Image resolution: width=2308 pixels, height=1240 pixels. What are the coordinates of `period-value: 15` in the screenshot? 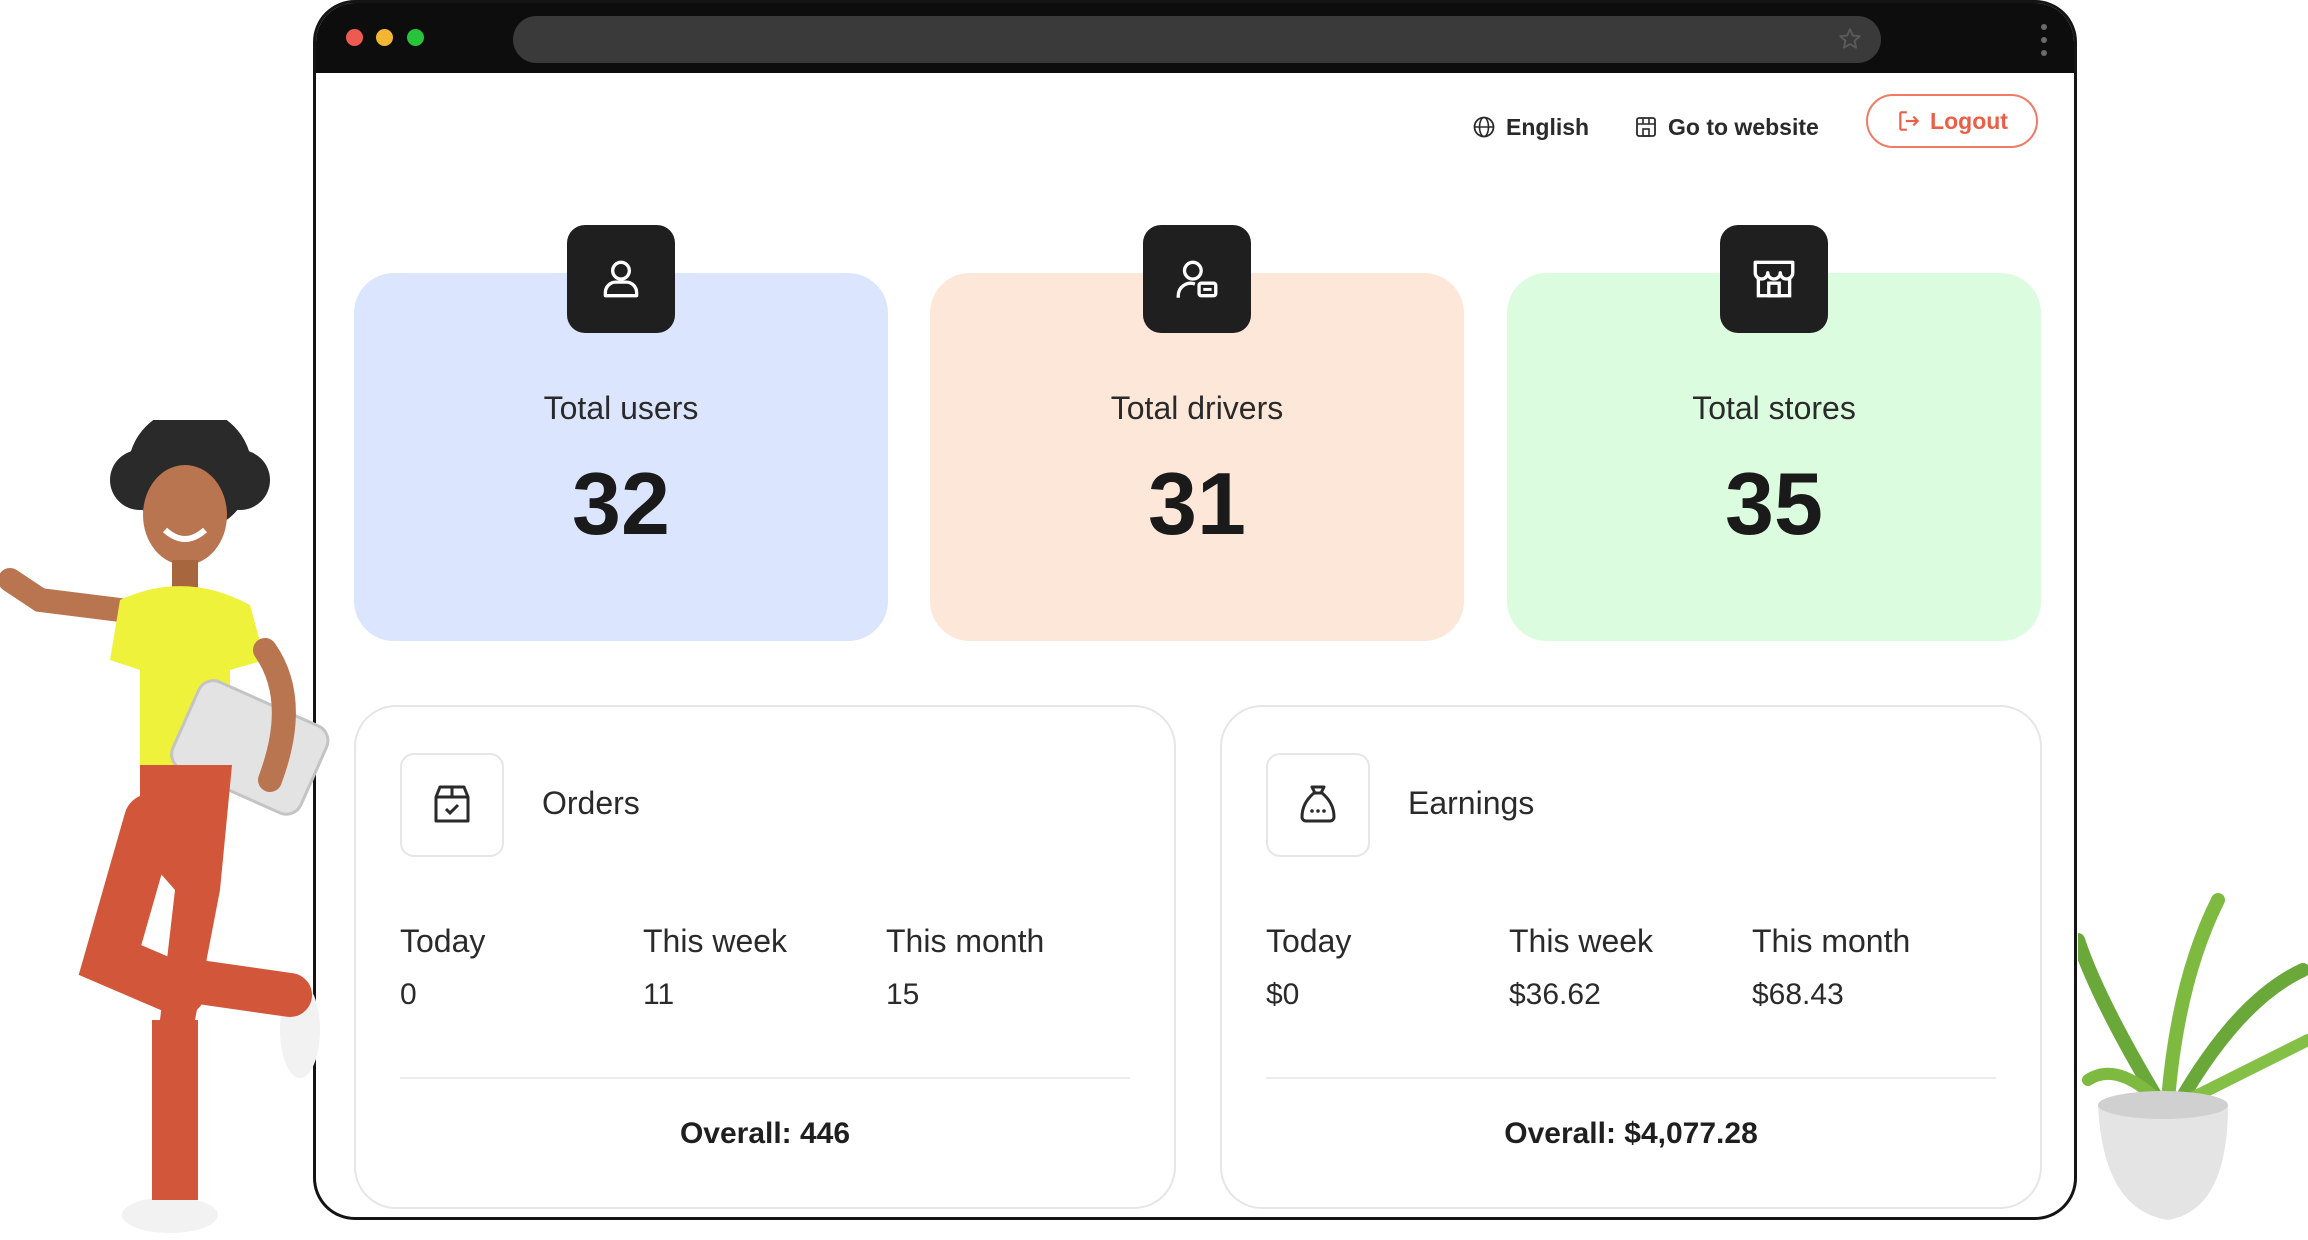 It's located at (903, 994).